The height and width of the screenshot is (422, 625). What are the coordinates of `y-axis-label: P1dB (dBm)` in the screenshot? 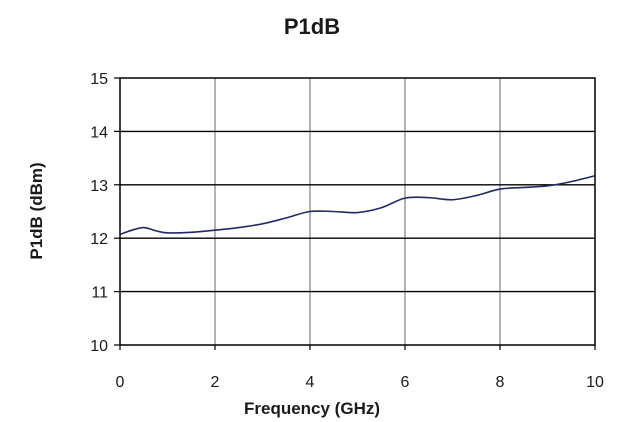 It's located at (36, 210).